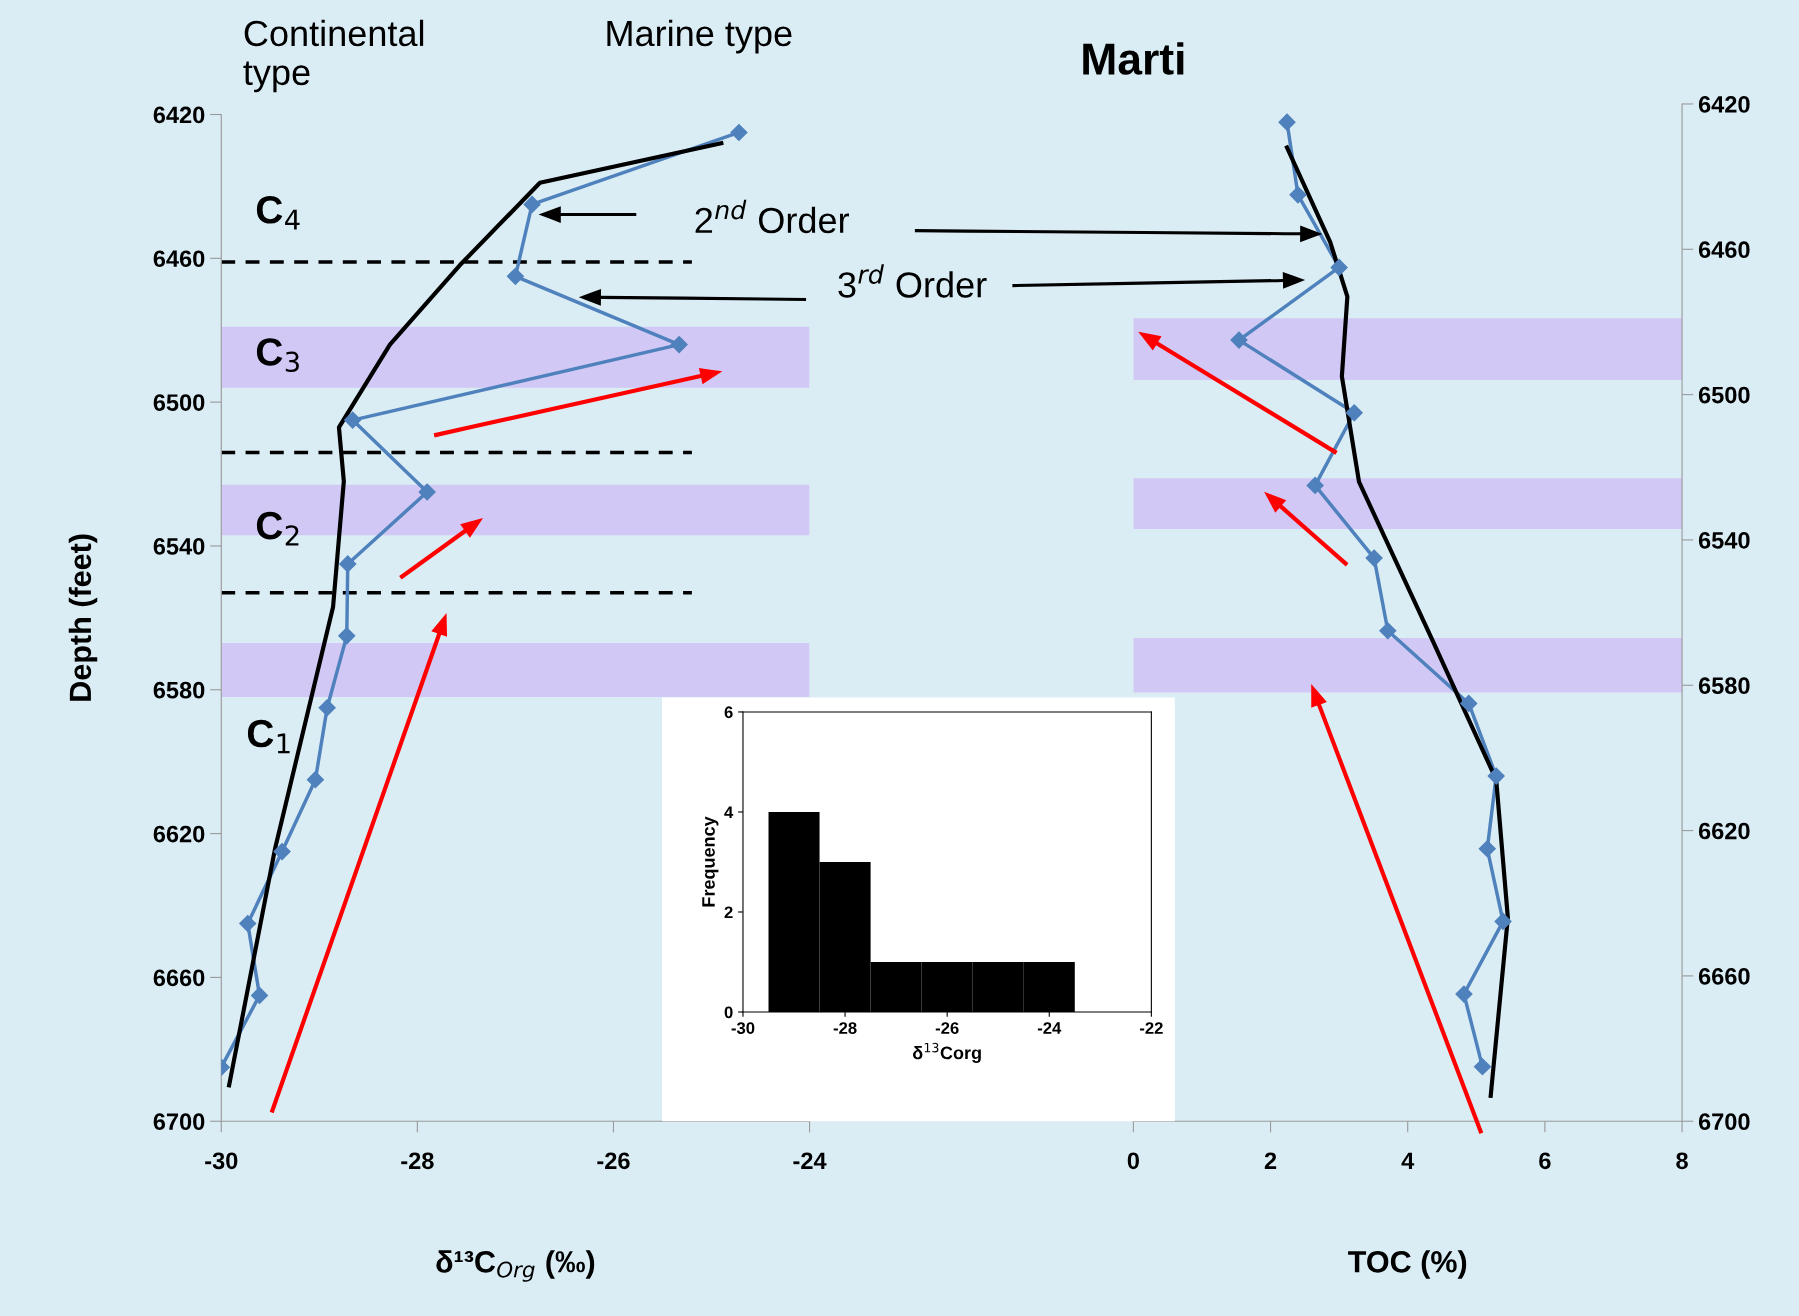  Describe the element at coordinates (333, 56) in the screenshot. I see `text: Continental type` at that location.